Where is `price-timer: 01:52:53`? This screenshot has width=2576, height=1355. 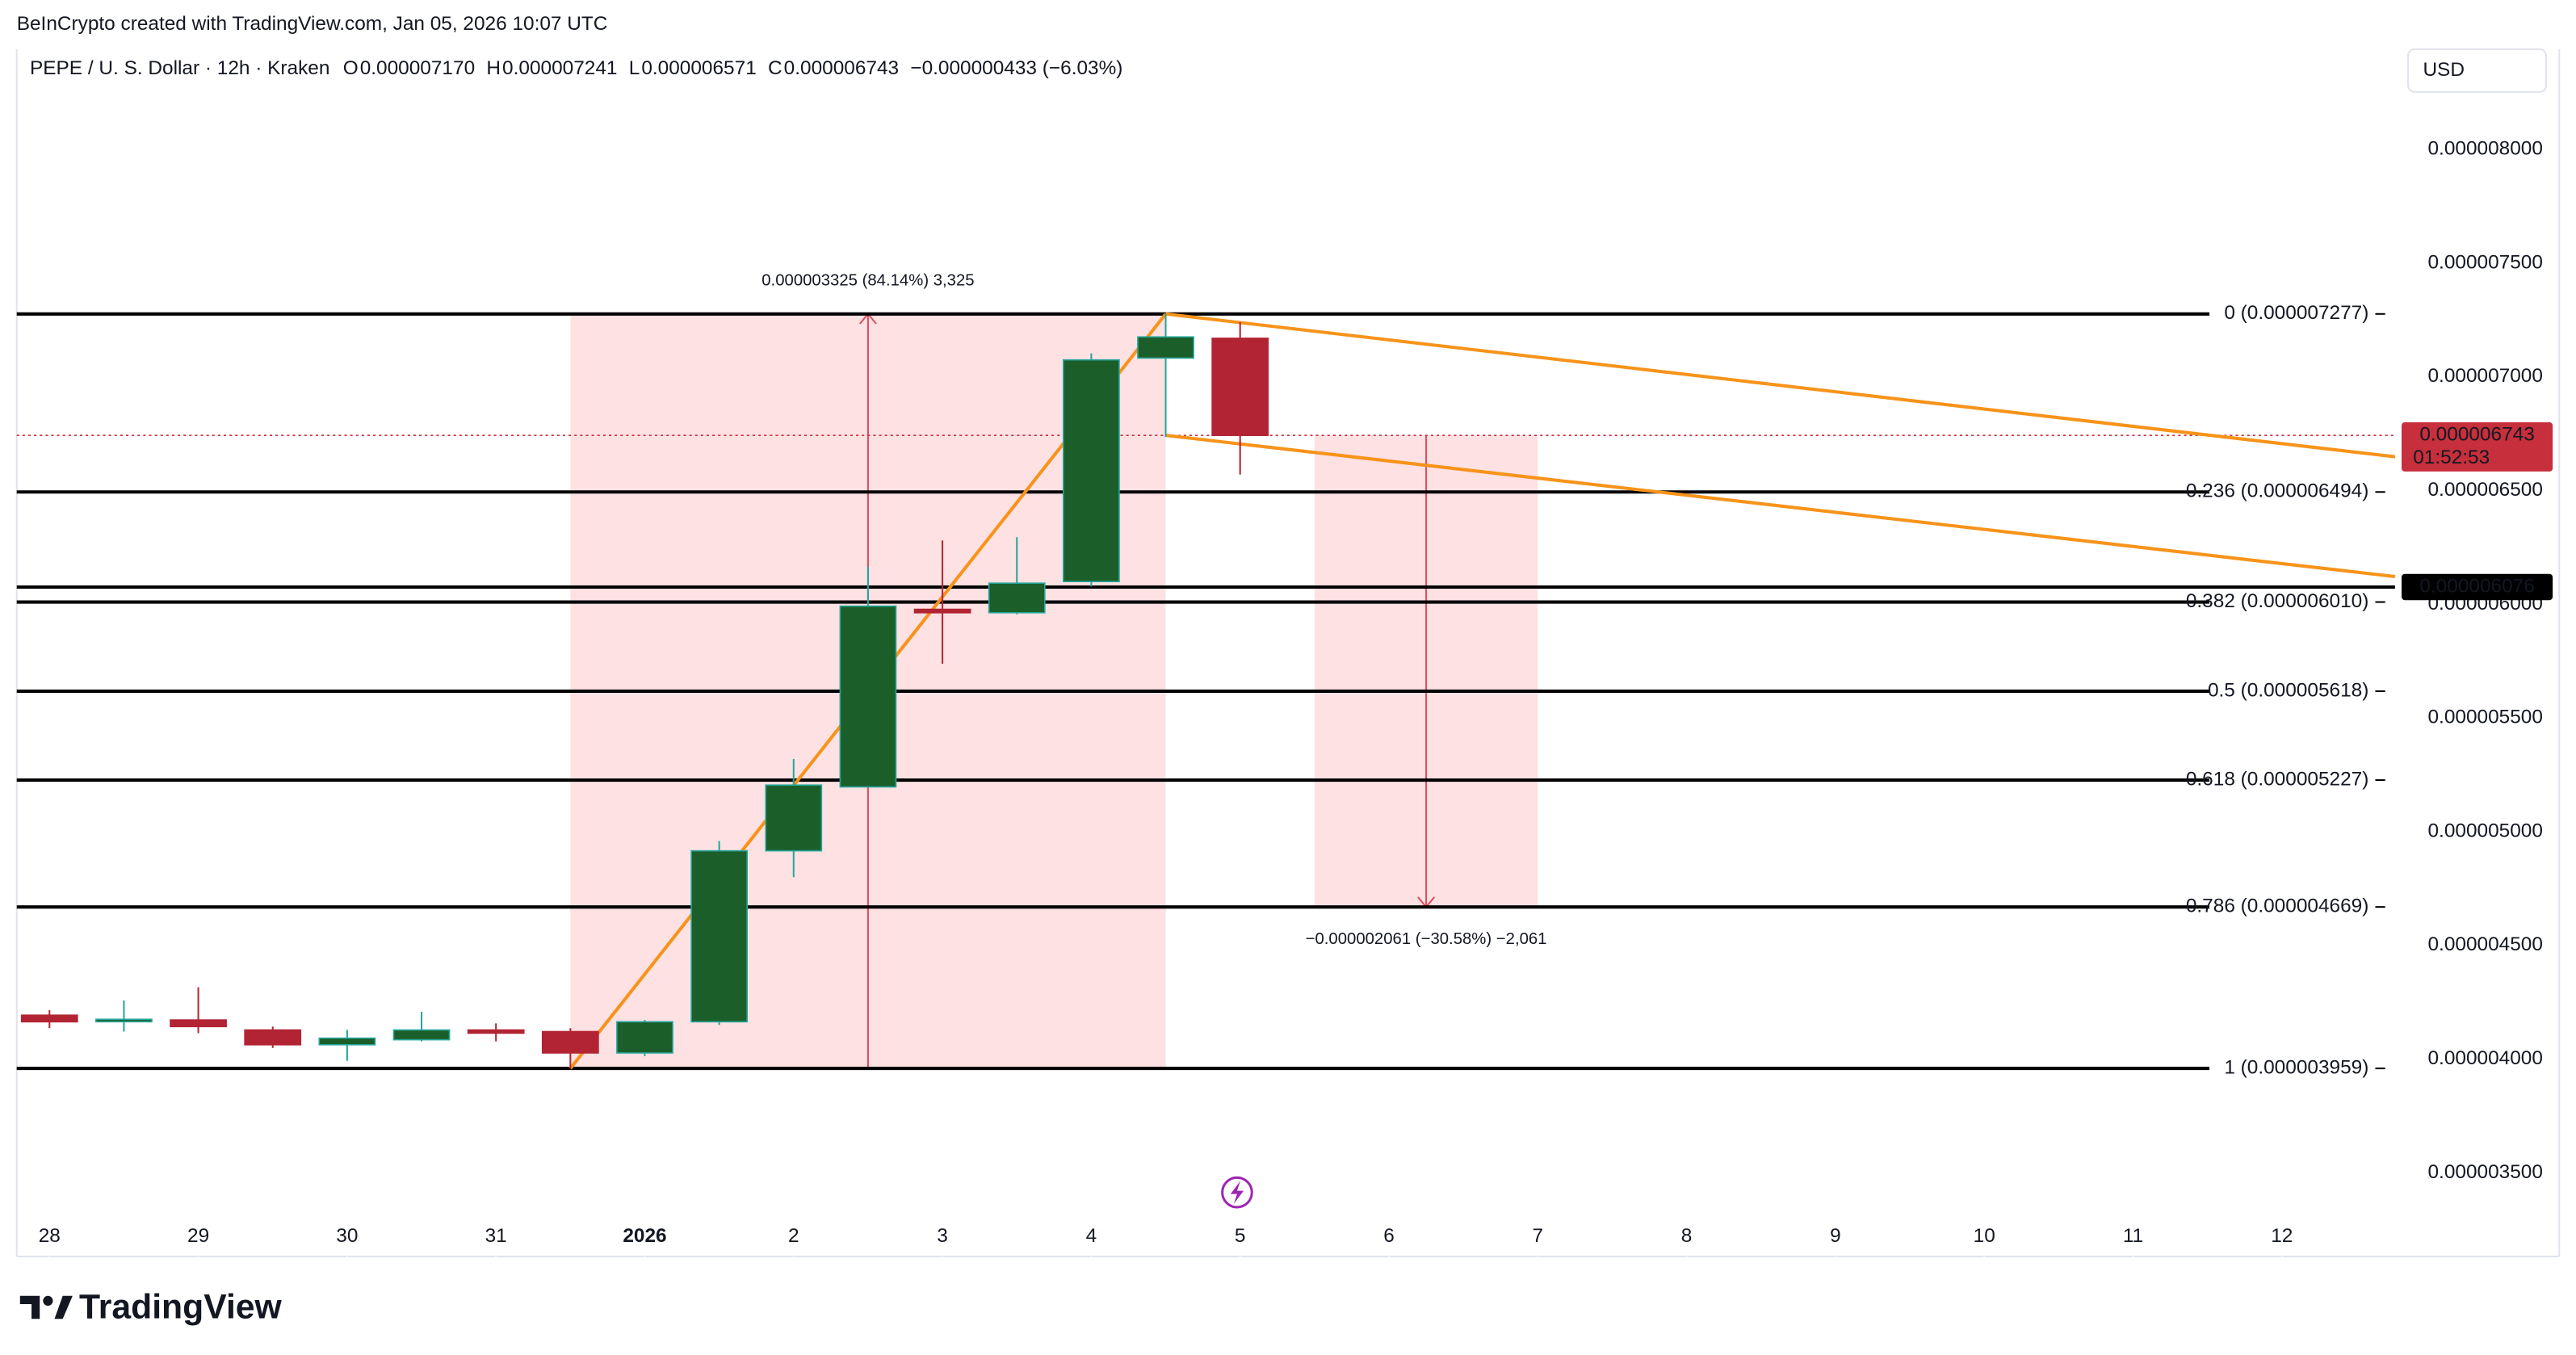 price-timer: 01:52:53 is located at coordinates (2451, 457).